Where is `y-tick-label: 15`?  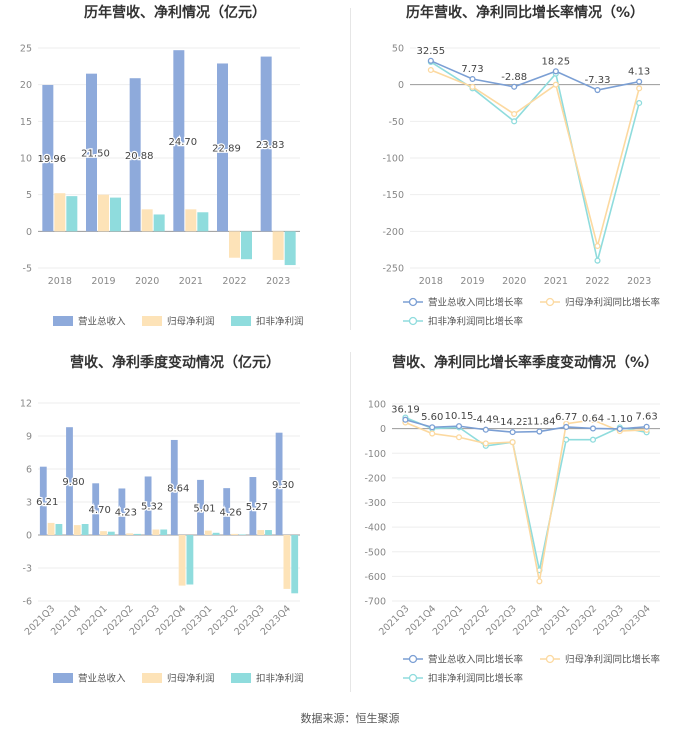
y-tick-label: 15 is located at coordinates (26, 122).